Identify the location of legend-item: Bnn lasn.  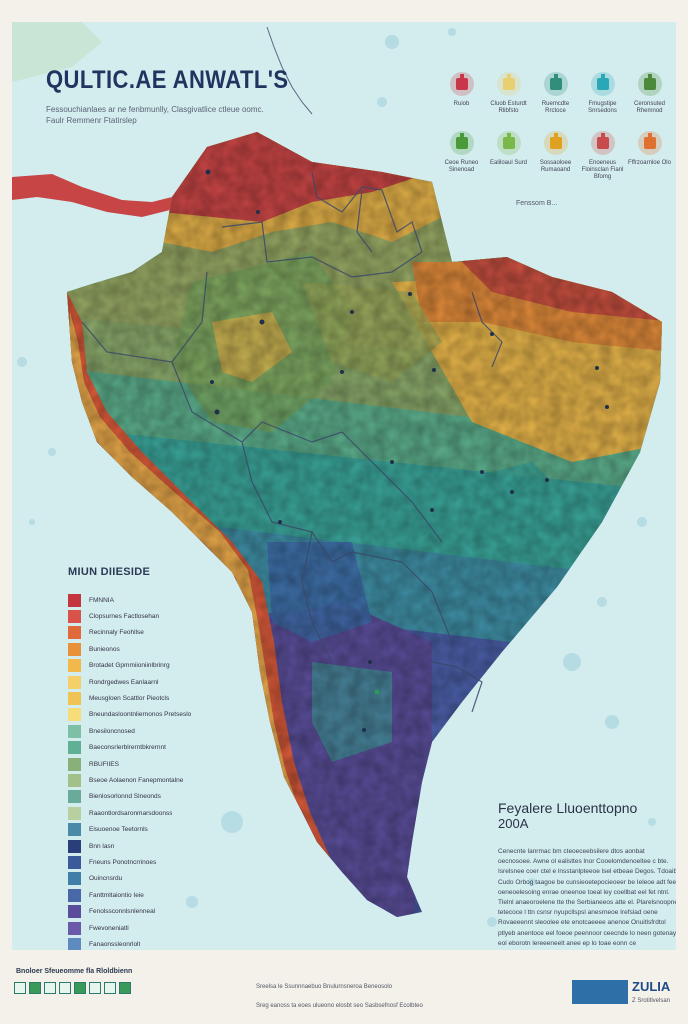
(153, 846).